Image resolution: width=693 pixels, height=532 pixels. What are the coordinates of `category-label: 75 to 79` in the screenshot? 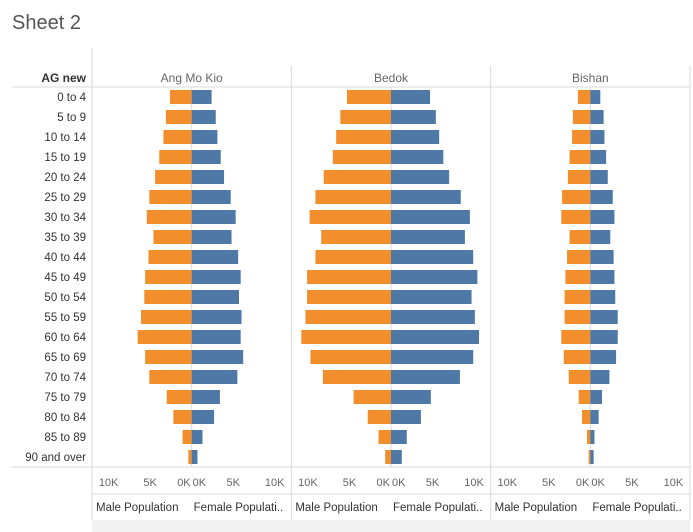 It's located at (65, 398).